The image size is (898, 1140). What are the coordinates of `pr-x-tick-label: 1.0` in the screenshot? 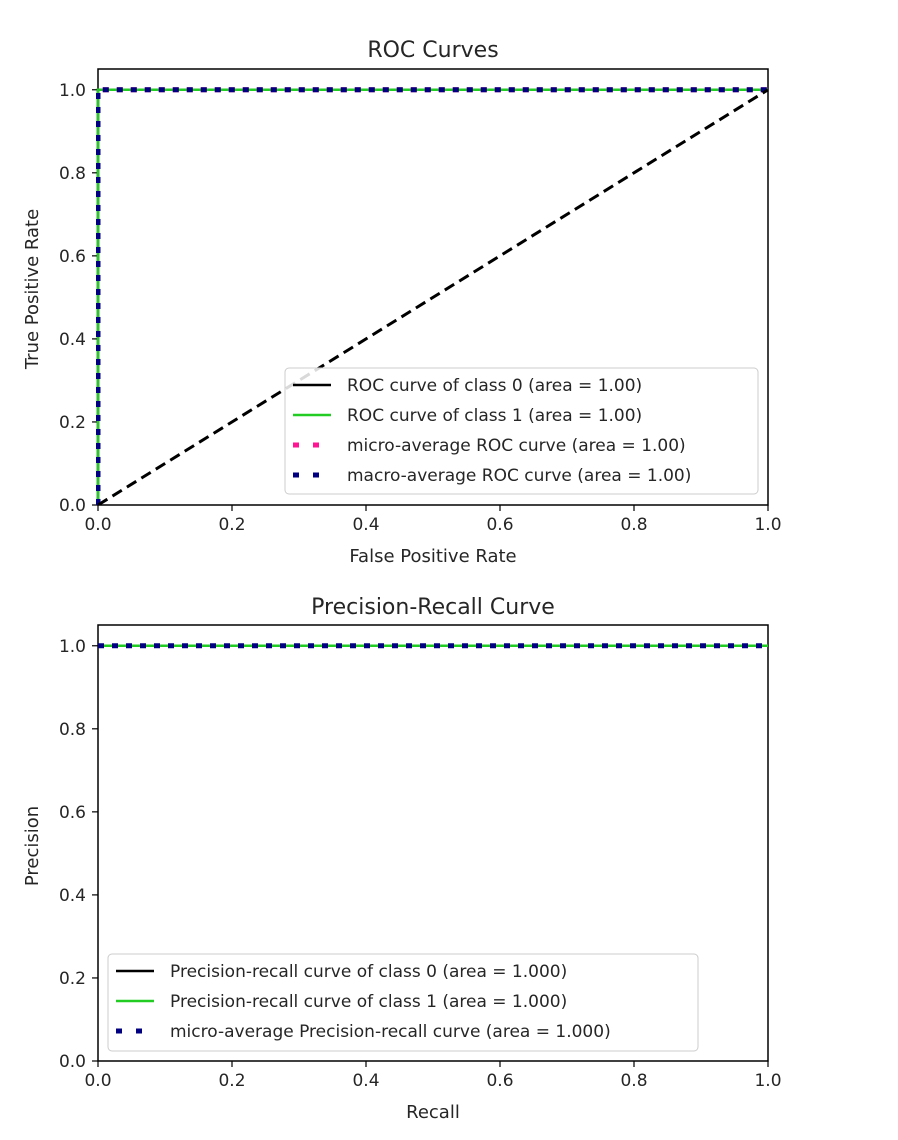 It's located at (767, 1081).